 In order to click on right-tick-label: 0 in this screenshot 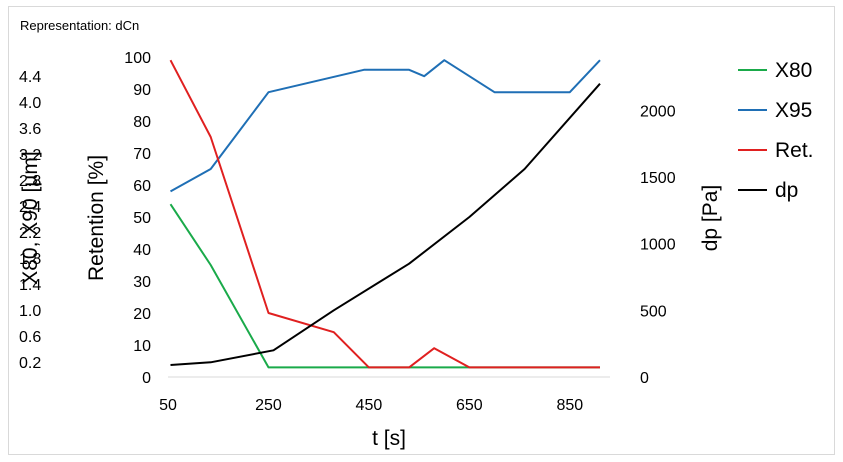, I will do `click(644, 378)`.